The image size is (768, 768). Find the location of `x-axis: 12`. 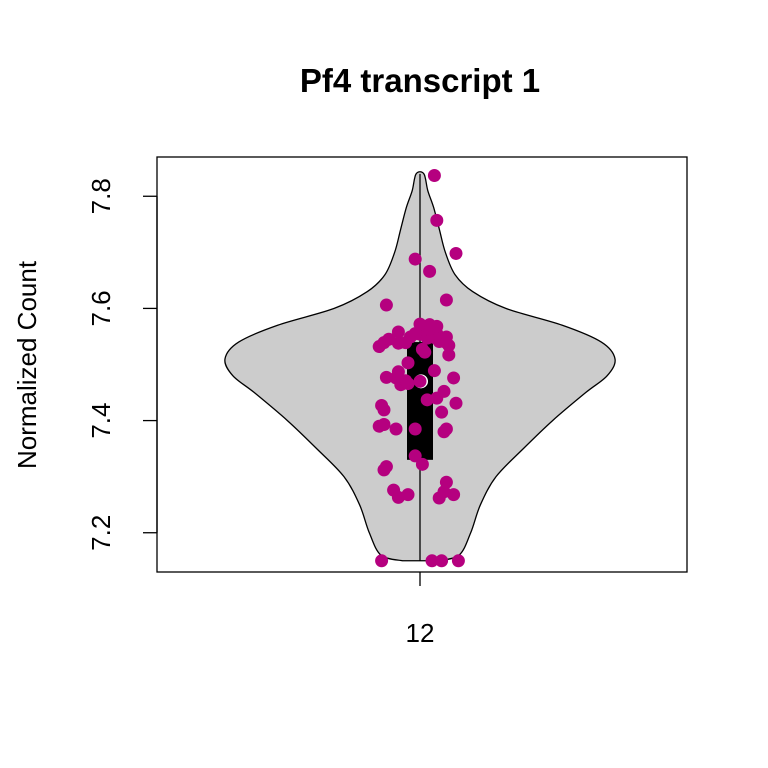

x-axis: 12 is located at coordinates (420, 610).